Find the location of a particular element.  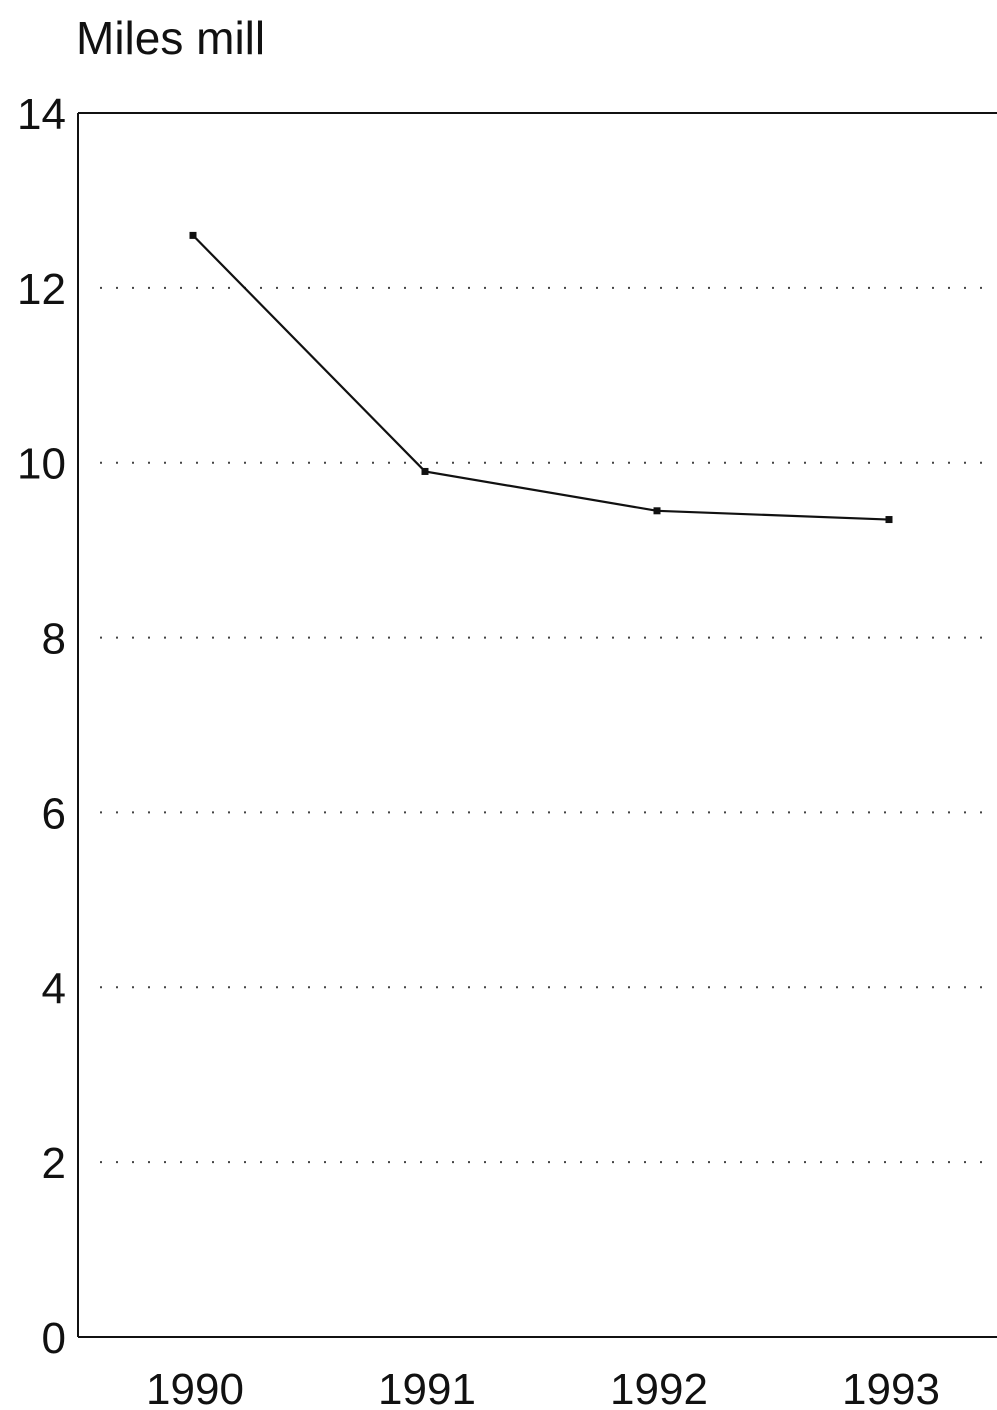

x-tick-label-1992: 1992 is located at coordinates (659, 1387).